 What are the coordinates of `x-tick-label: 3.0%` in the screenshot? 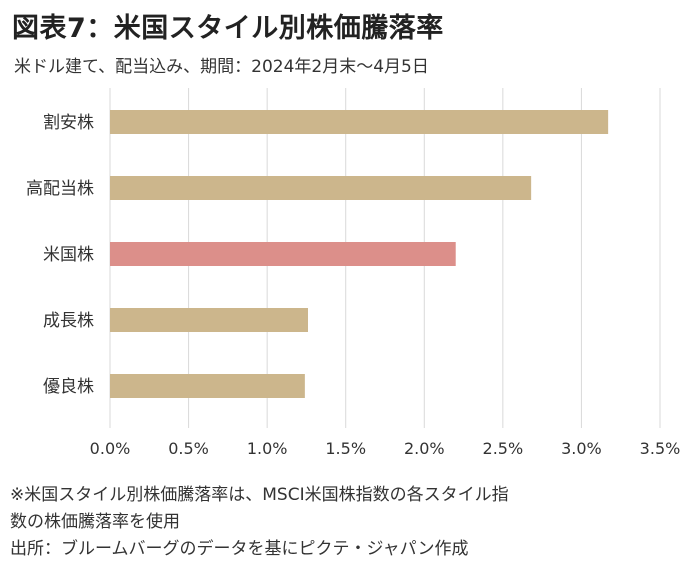 It's located at (581, 448).